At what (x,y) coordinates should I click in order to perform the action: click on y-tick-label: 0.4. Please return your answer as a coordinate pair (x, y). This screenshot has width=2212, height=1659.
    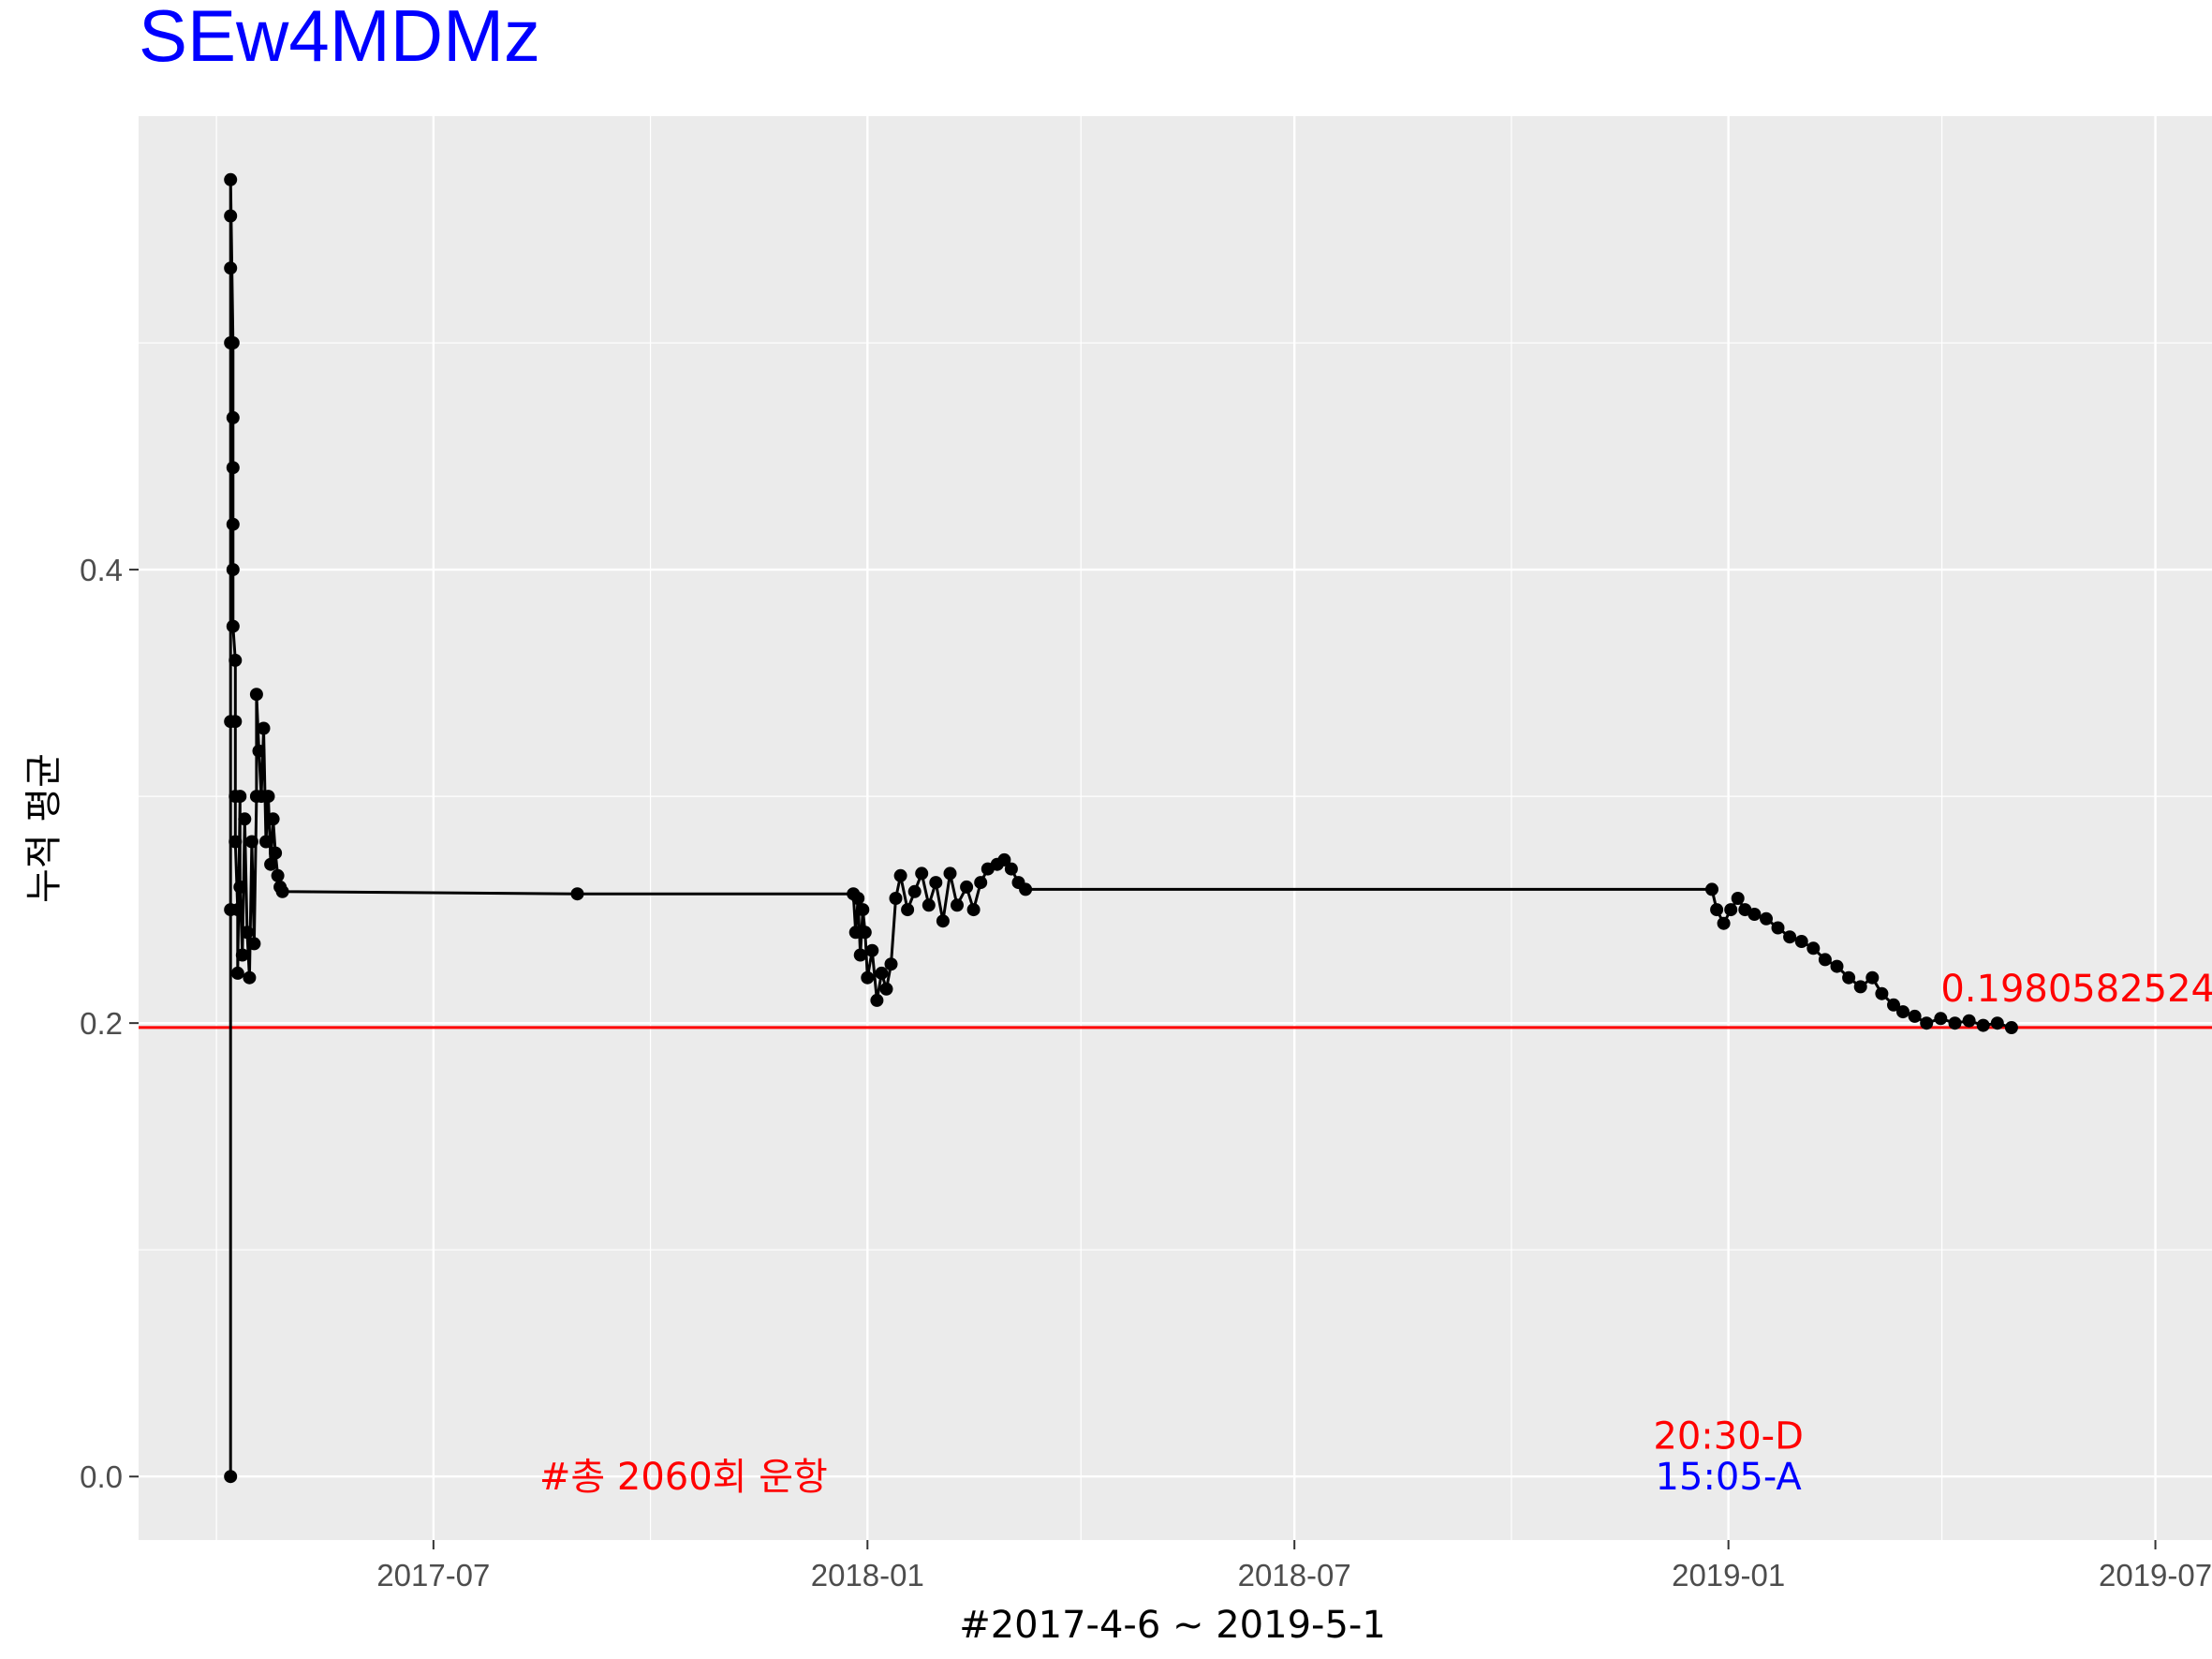
    Looking at the image, I should click on (102, 570).